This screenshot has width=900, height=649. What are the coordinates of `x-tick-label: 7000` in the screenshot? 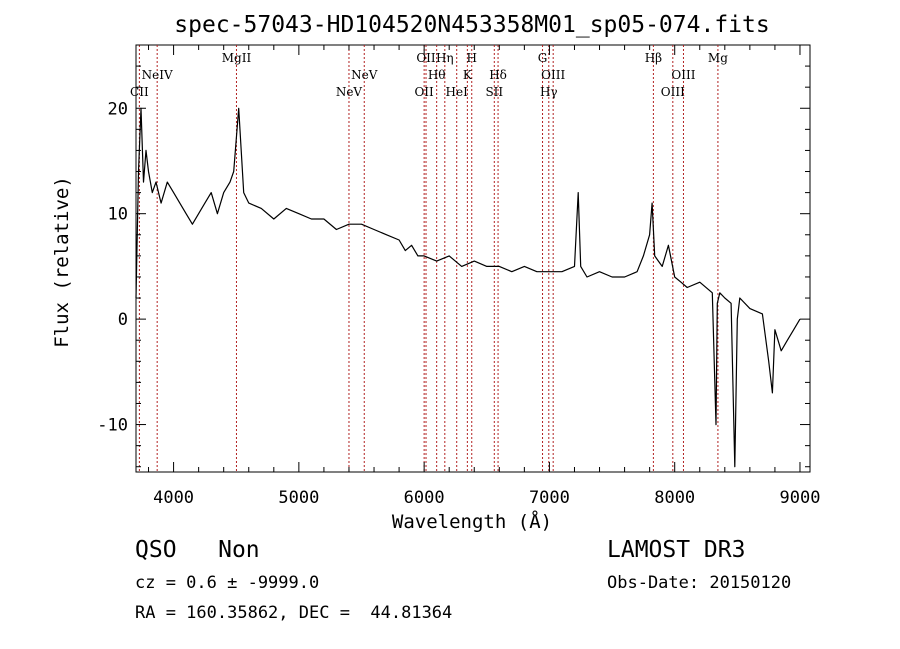 It's located at (549, 498).